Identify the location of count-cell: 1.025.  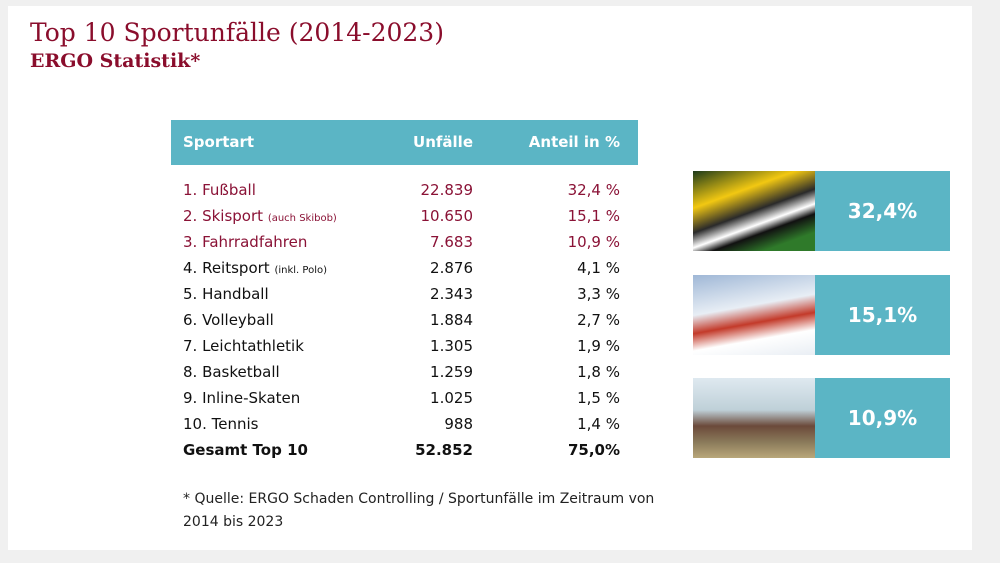
(451, 398).